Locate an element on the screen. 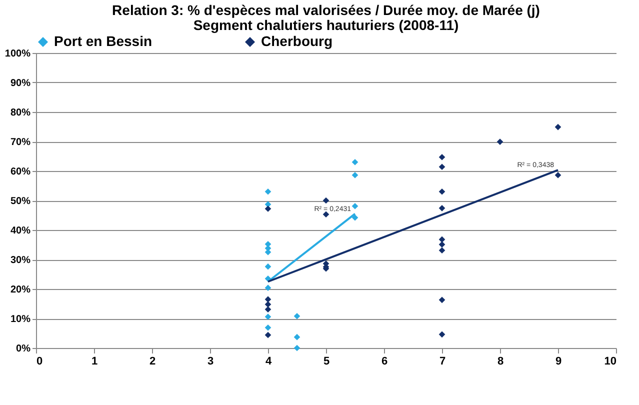 The image size is (639, 405). x-tick-label: 5 is located at coordinates (326, 362).